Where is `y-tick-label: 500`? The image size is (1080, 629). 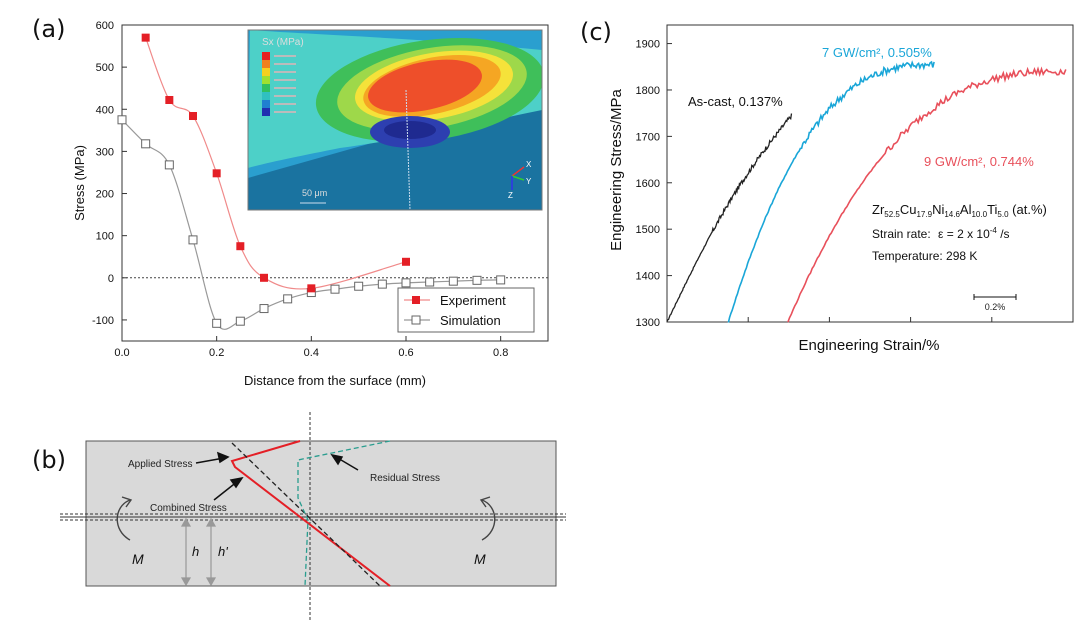 y-tick-label: 500 is located at coordinates (105, 68).